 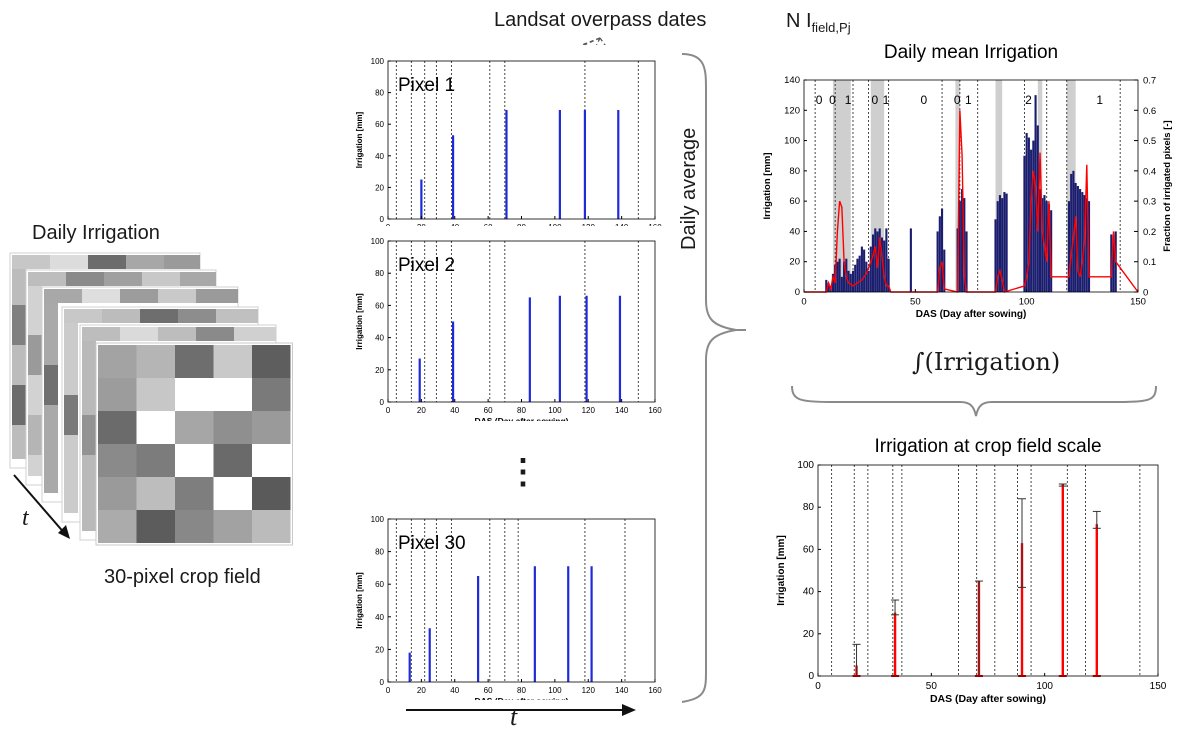 I want to click on y2-tick-label: 0.3, so click(x=1149, y=202).